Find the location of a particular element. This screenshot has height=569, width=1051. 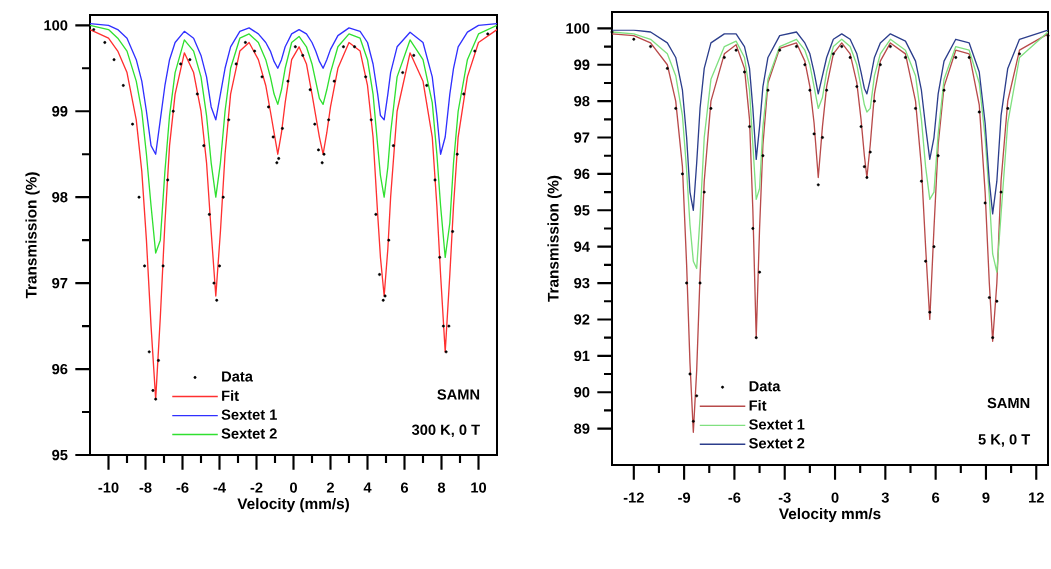

y-tick-label: 90 is located at coordinates (582, 392).